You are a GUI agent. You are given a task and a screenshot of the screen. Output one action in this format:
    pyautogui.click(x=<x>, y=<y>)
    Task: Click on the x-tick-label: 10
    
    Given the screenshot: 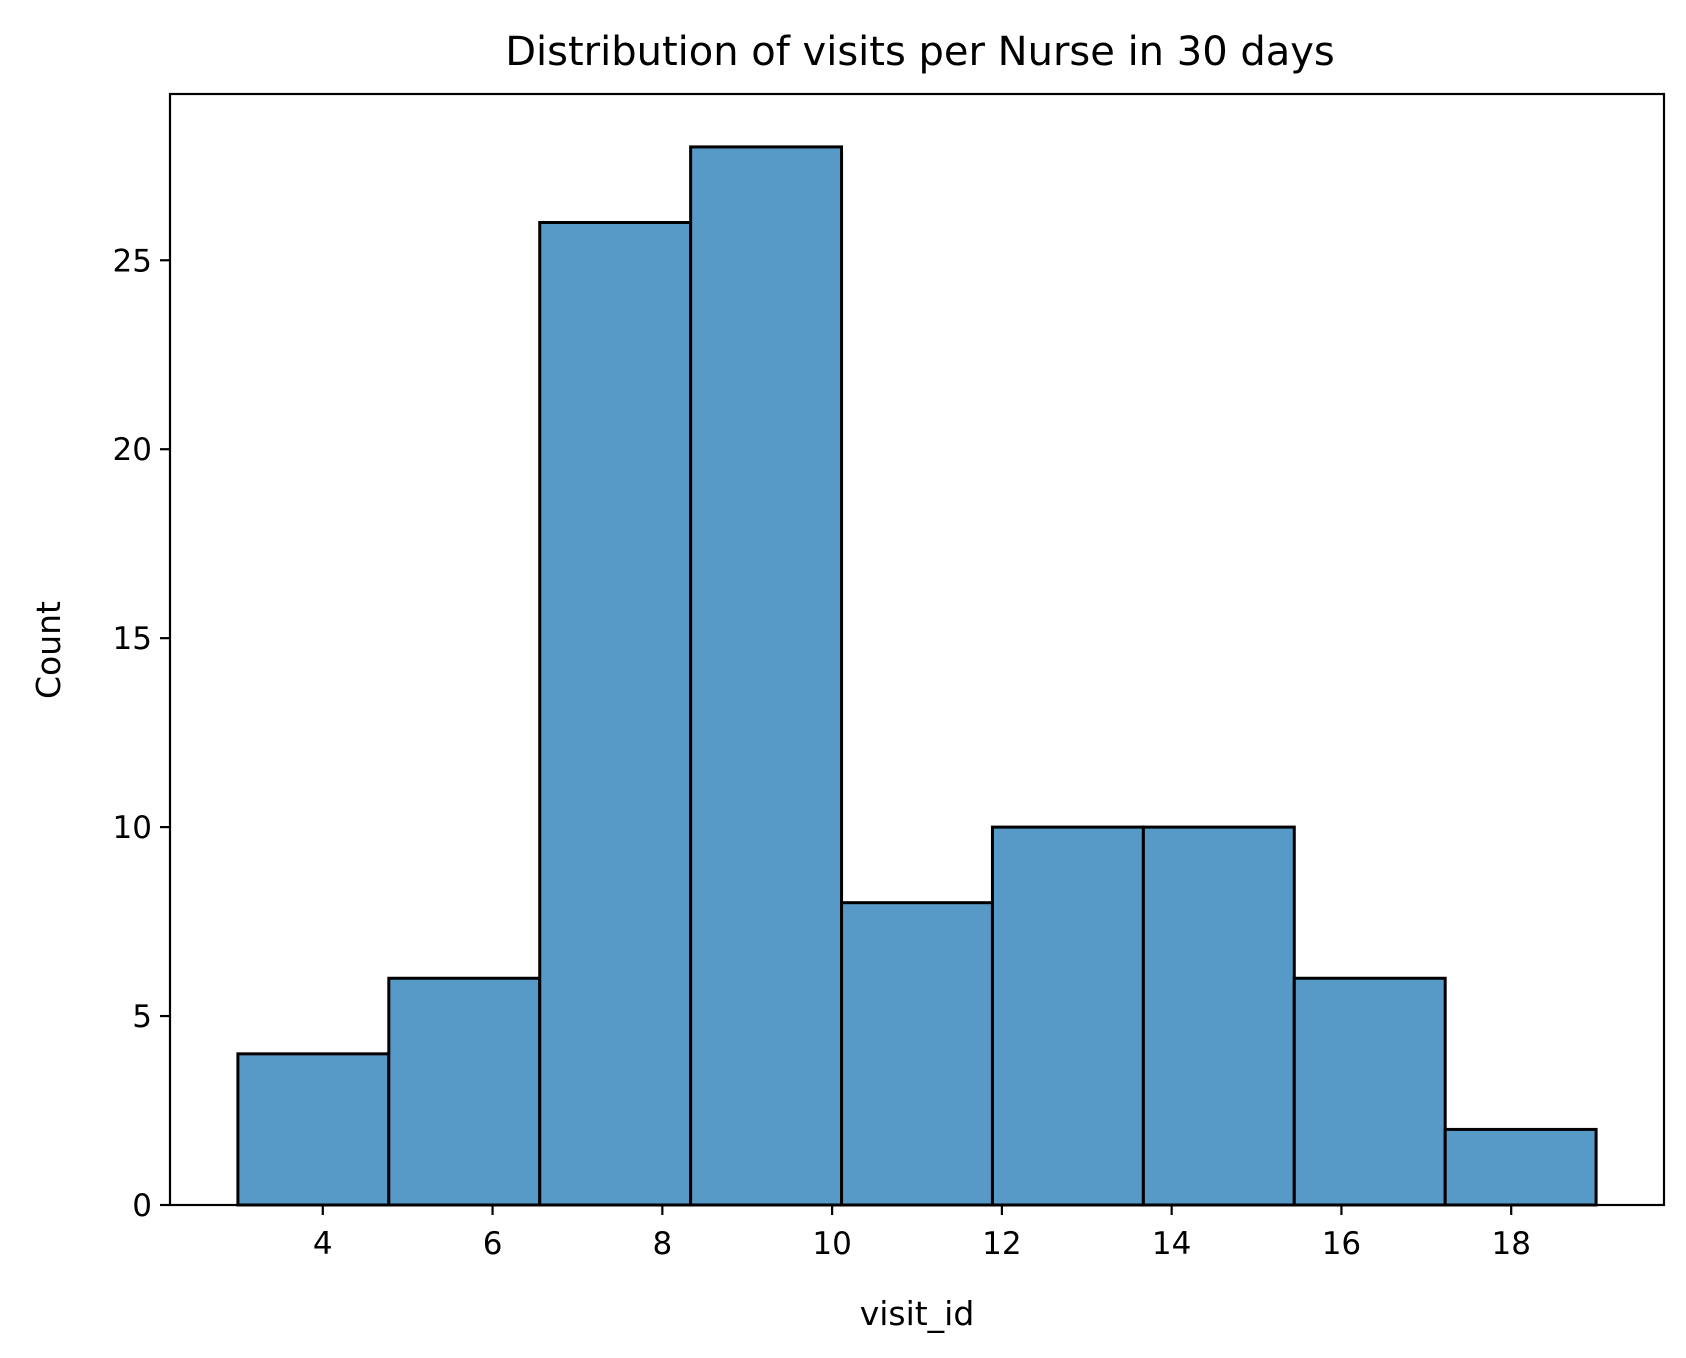 What is the action you would take?
    pyautogui.click(x=831, y=1244)
    